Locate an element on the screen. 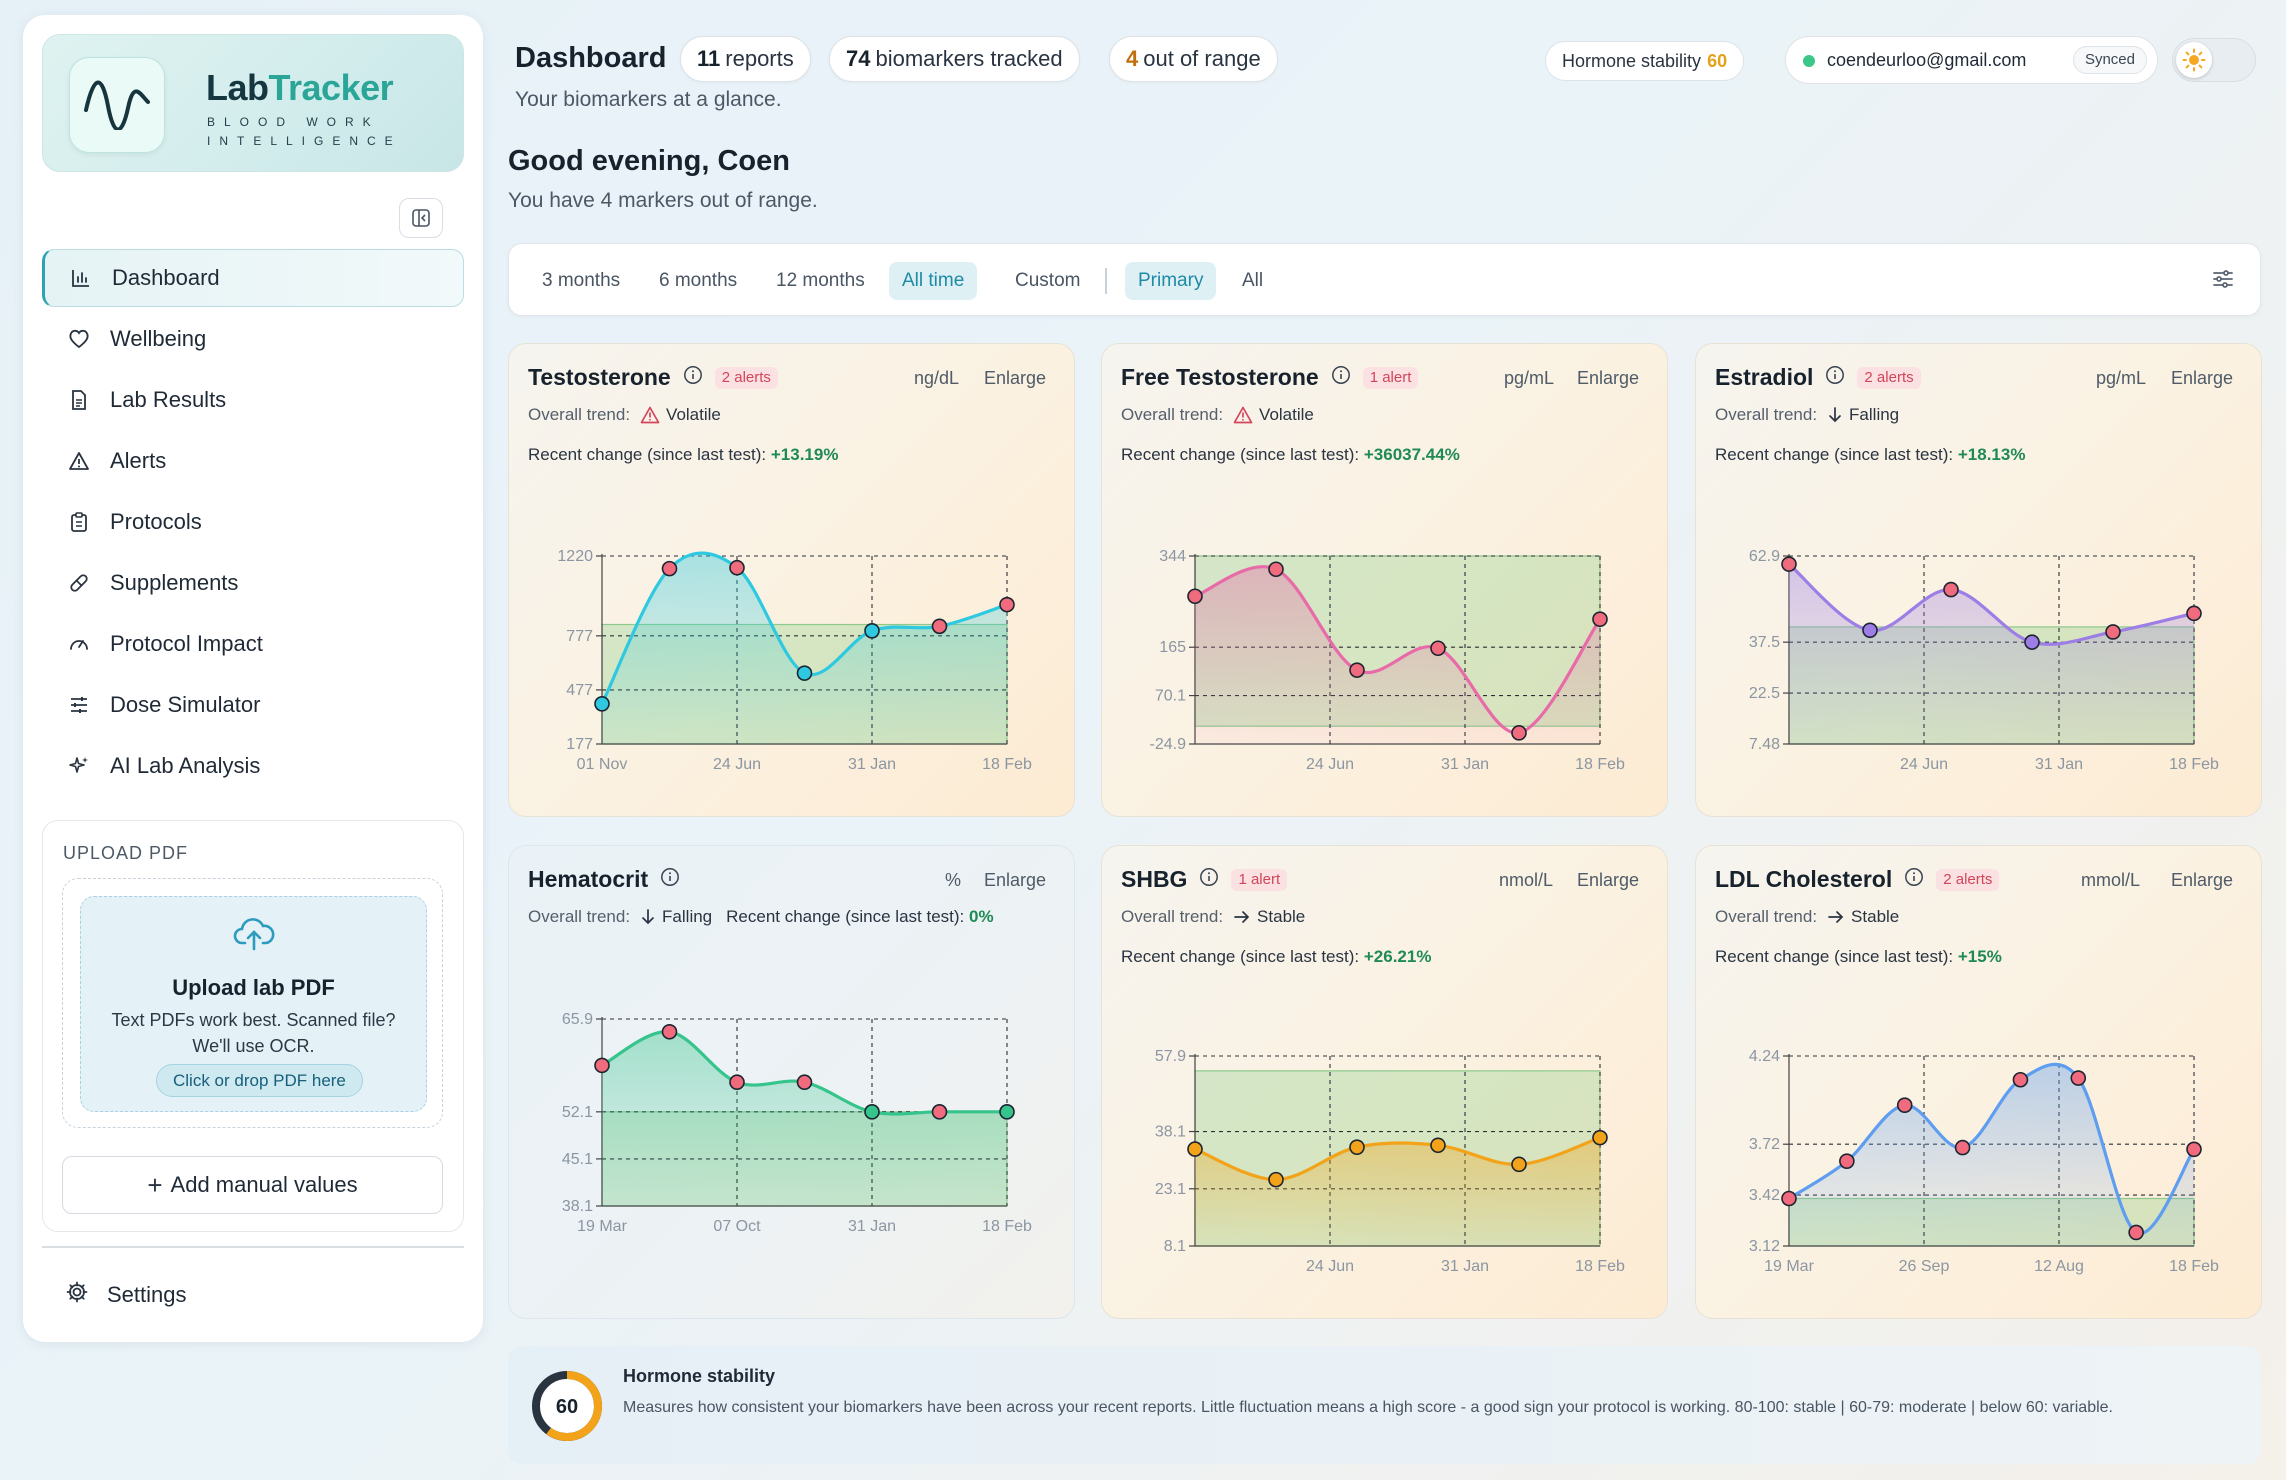  trend-down-icon is located at coordinates (648, 917).